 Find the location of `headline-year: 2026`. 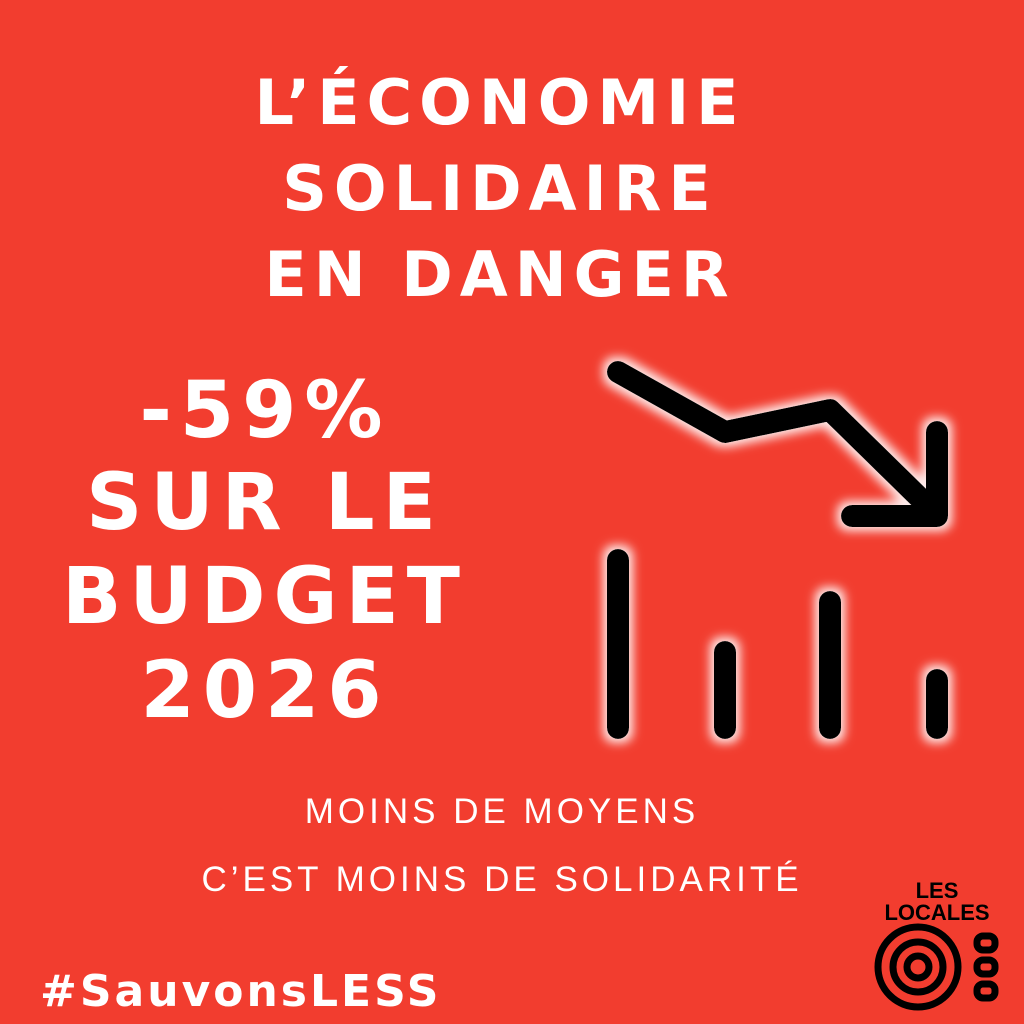

headline-year: 2026 is located at coordinates (265, 691).